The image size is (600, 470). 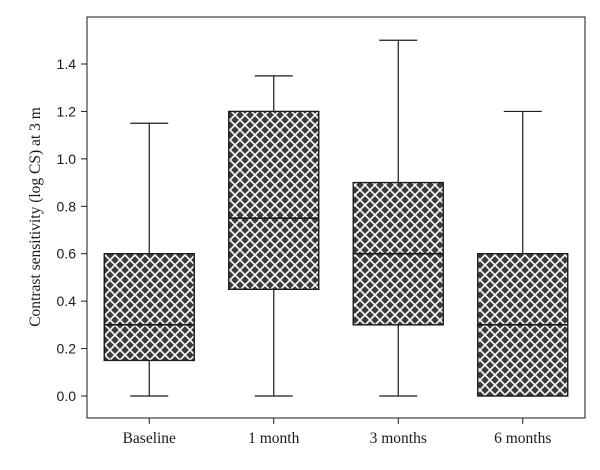 I want to click on y-tick-label: 1.2, so click(x=67, y=111).